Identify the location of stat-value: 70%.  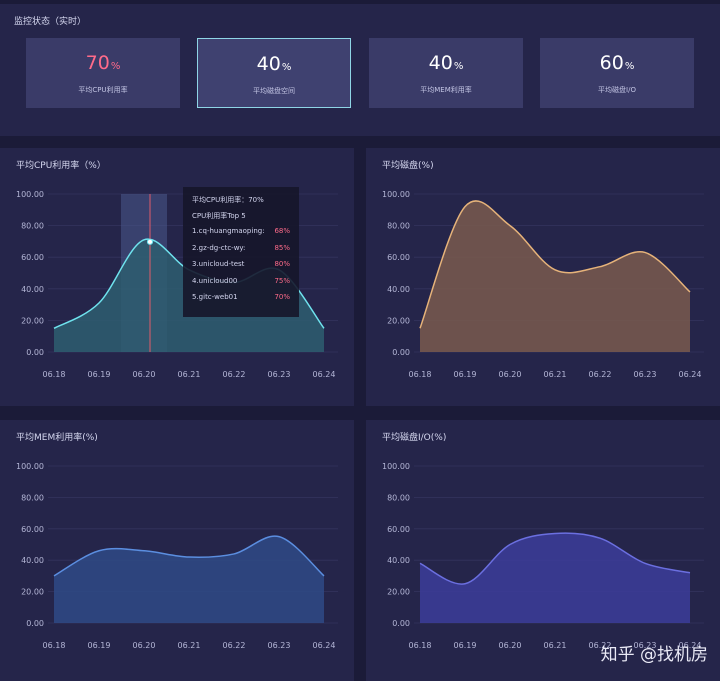
(103, 63).